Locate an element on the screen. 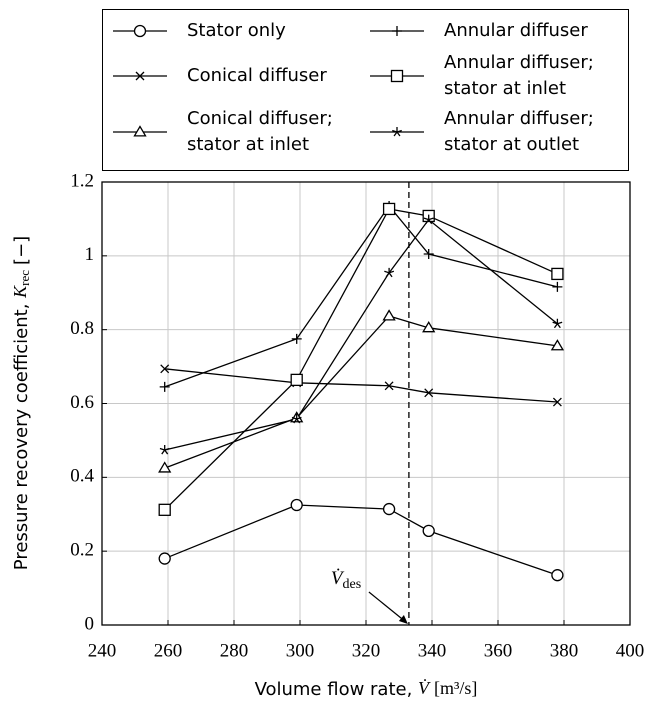 This screenshot has width=656, height=708. y-tick-label: 1.2 is located at coordinates (82, 180).